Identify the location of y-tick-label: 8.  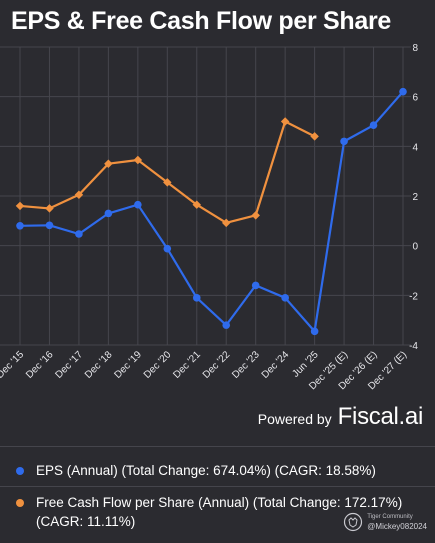
(415, 48).